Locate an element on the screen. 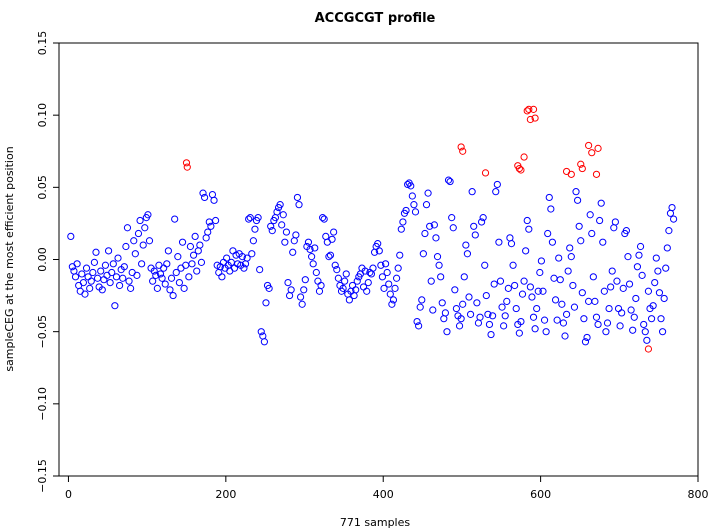 The image size is (710, 530). x-tick-label: 0 is located at coordinates (68, 494).